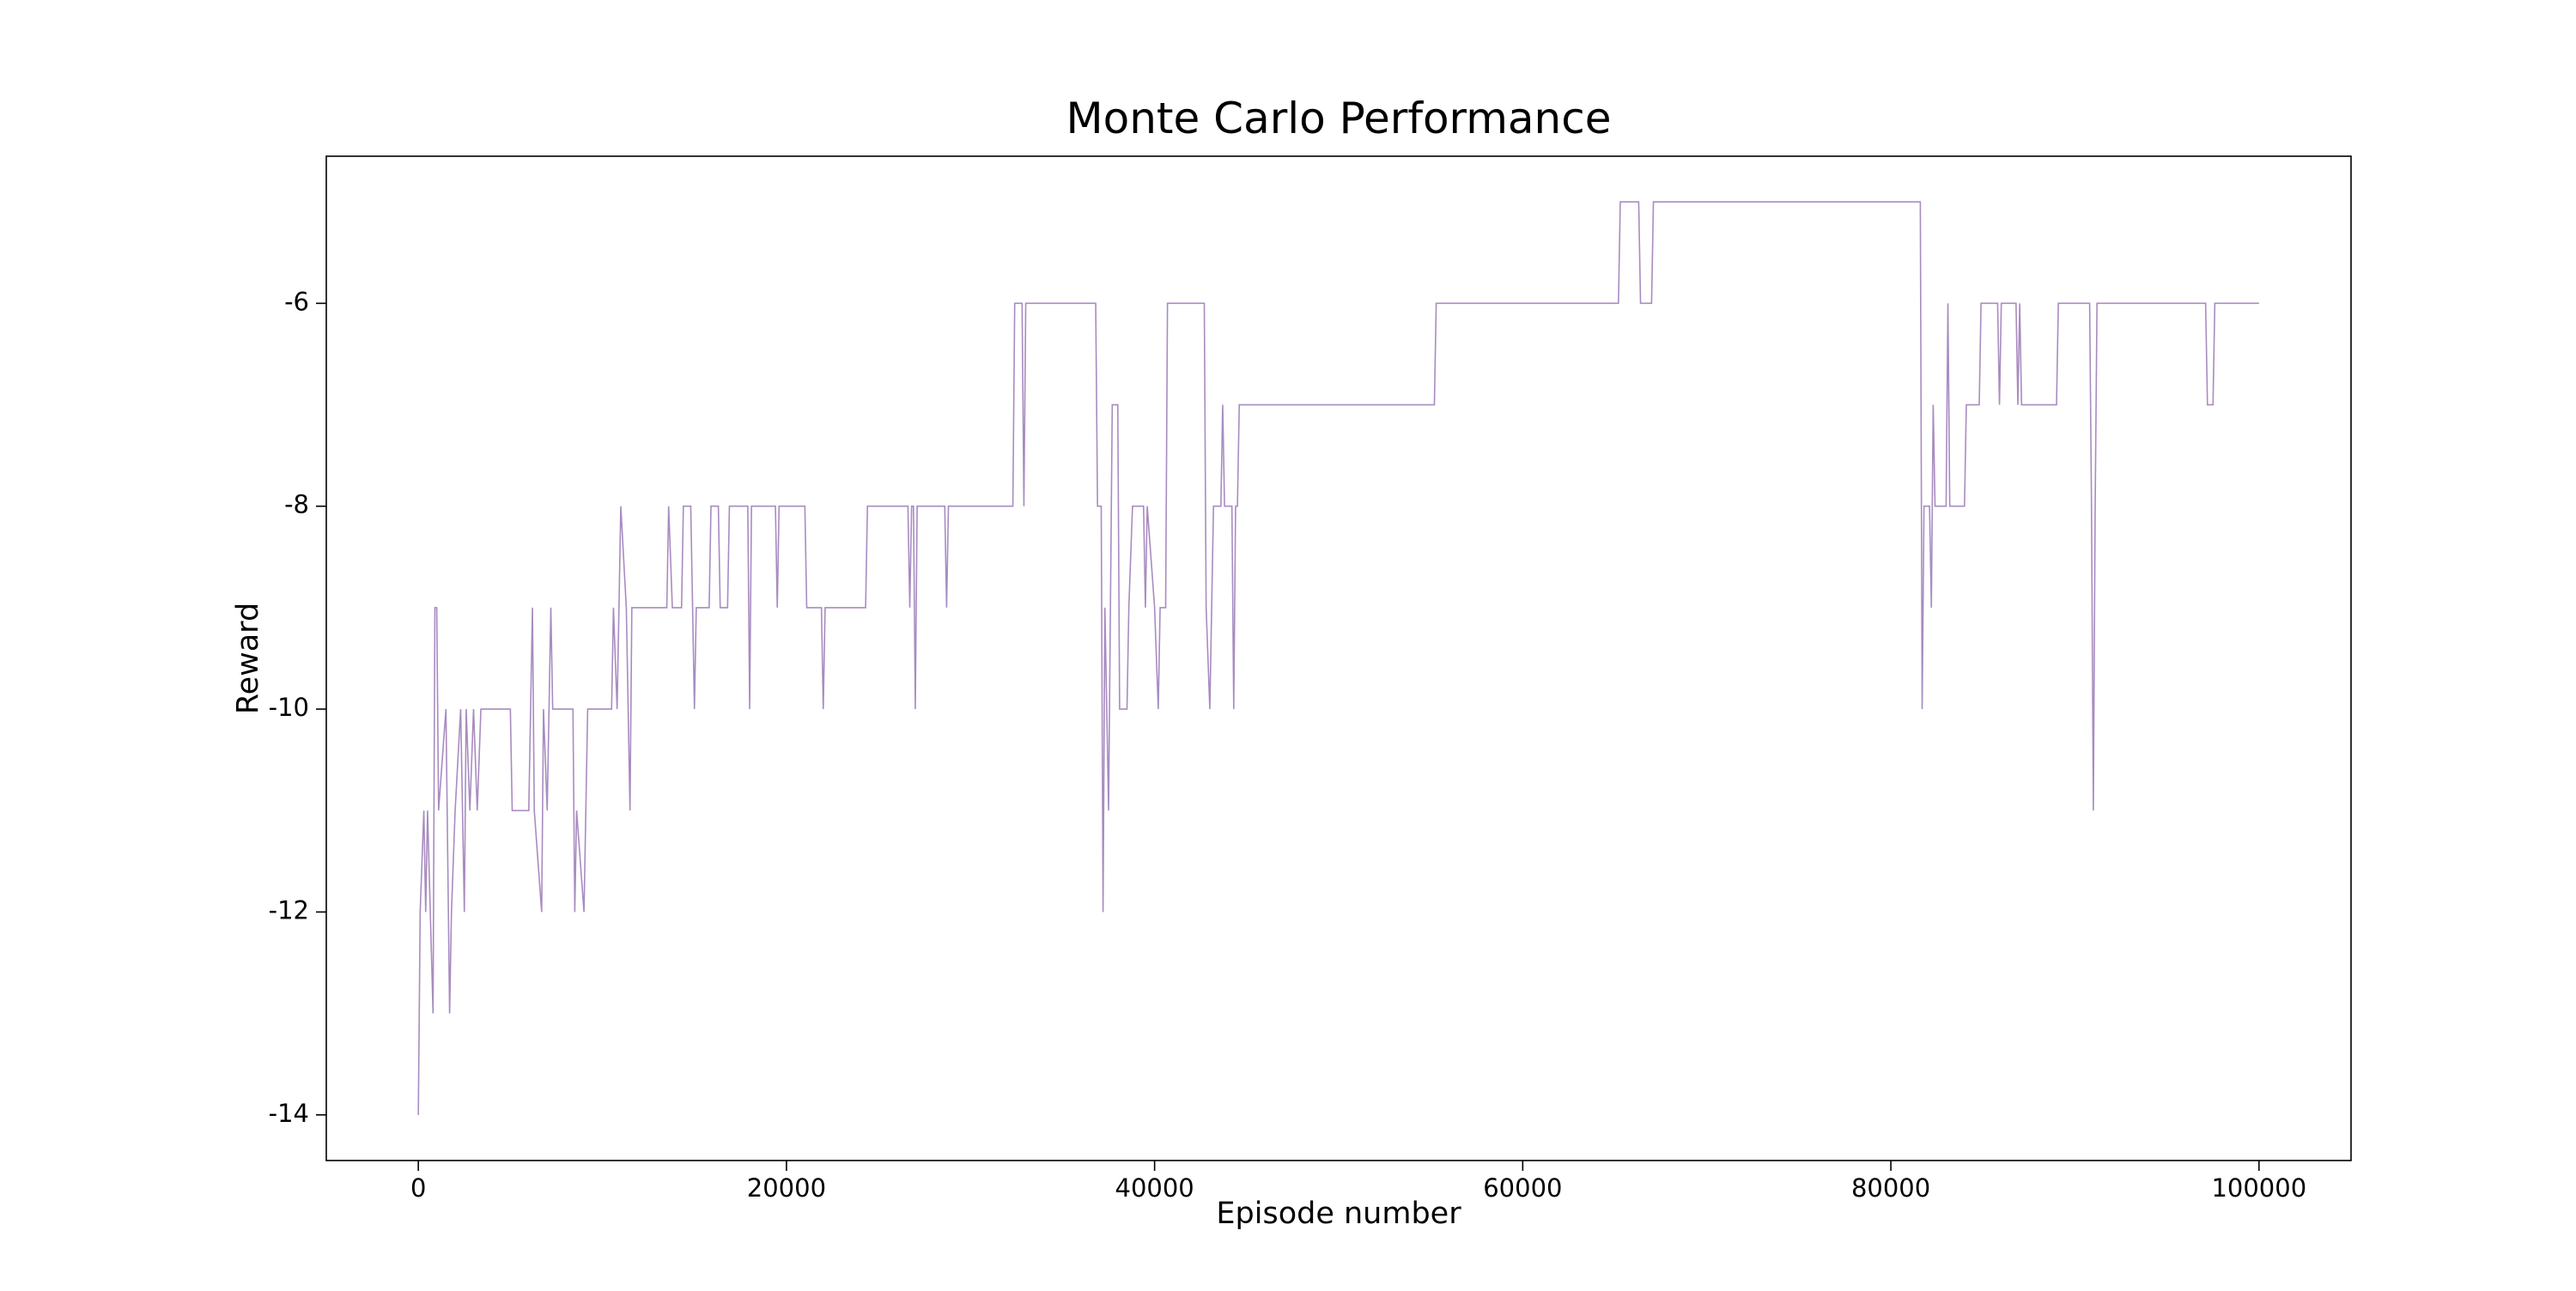  Describe the element at coordinates (289, 1113) in the screenshot. I see `y-tick-label: -14` at that location.